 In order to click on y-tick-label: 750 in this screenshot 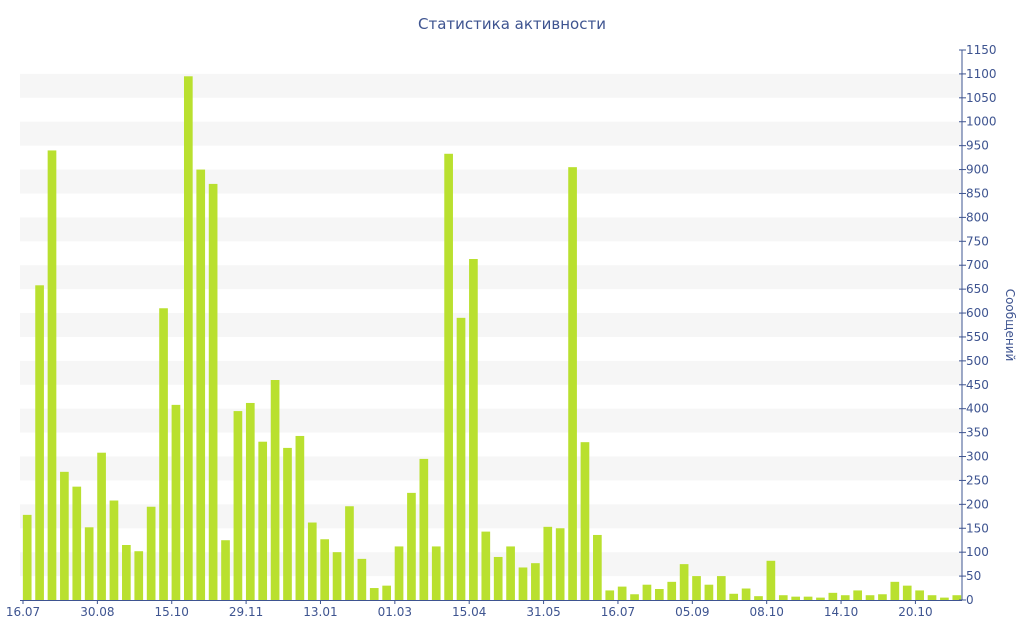, I will do `click(977, 241)`.